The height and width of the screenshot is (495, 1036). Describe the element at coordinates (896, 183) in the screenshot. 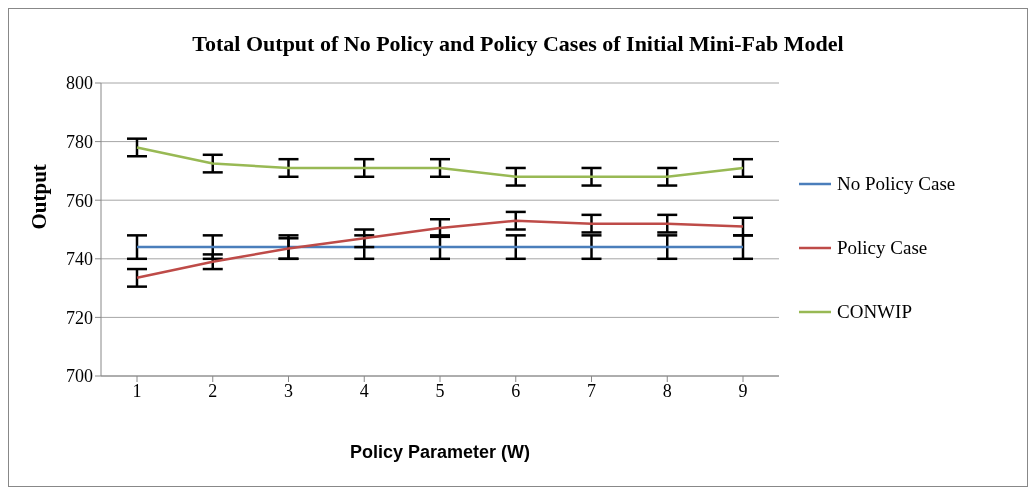

I see `legend-label: No Policy Case` at that location.